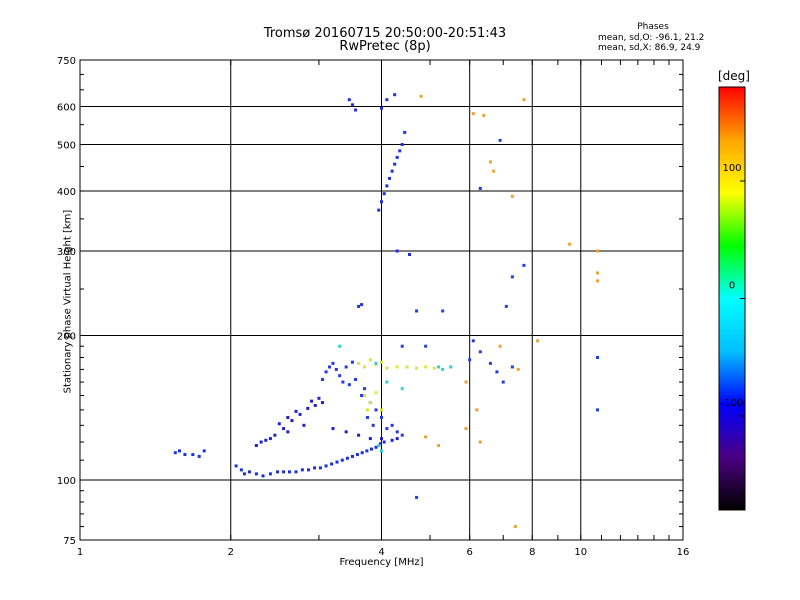 The height and width of the screenshot is (600, 800). I want to click on y-tick-label: 500, so click(66, 146).